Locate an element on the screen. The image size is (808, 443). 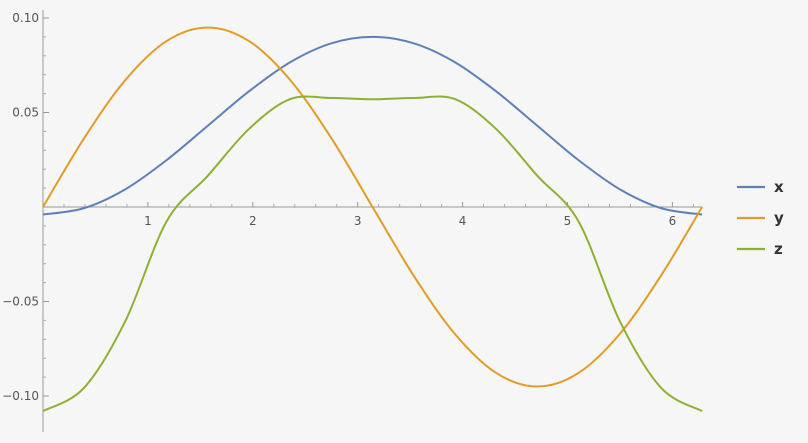
legend-label-y: y is located at coordinates (779, 218).